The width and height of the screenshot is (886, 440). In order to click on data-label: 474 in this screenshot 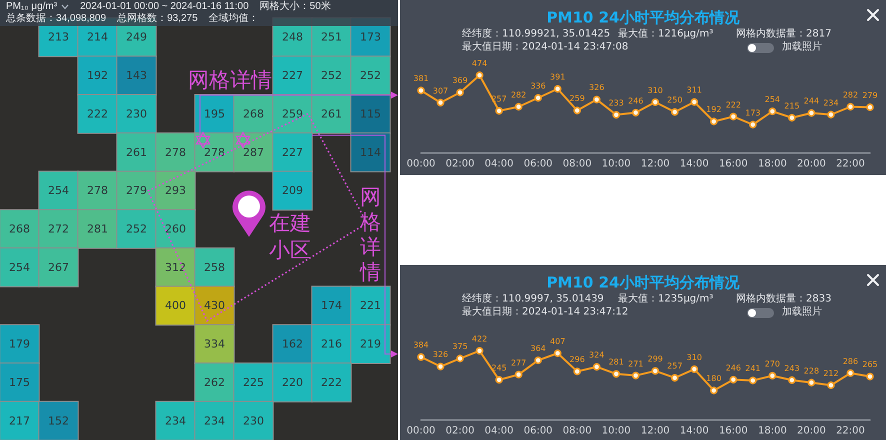, I will do `click(480, 63)`.